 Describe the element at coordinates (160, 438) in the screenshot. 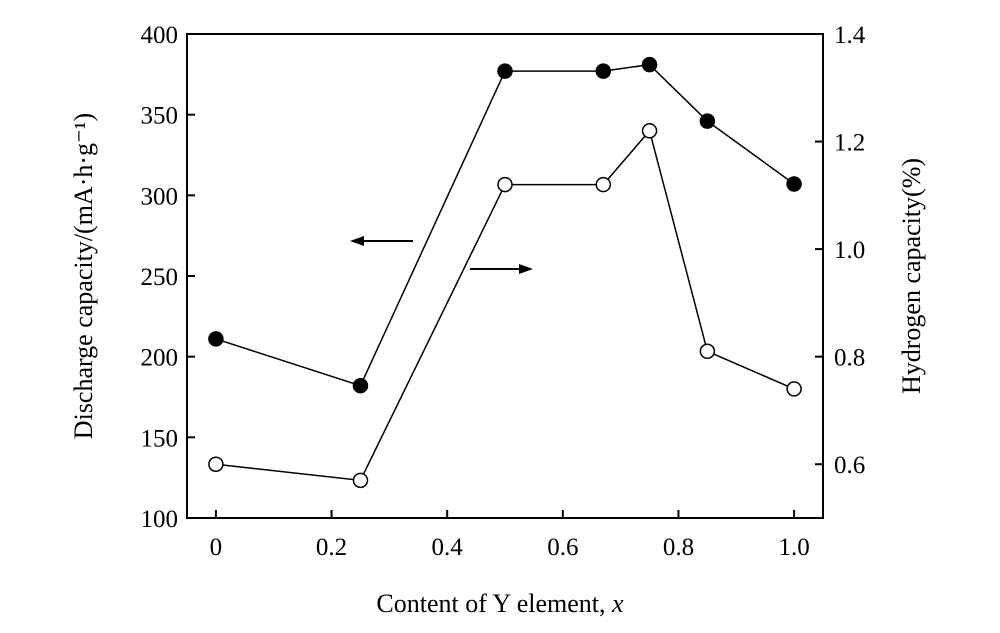

I see `left-y-tick-label: 150` at that location.